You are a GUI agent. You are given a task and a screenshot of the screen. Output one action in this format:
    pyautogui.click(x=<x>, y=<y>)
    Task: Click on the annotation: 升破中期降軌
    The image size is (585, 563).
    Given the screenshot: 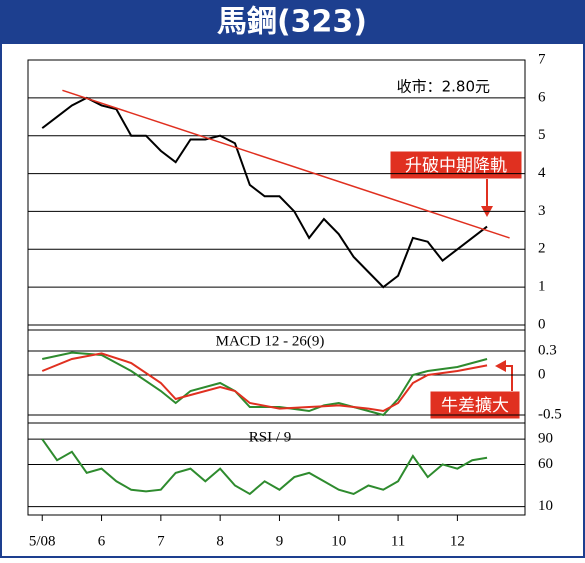 What is the action you would take?
    pyautogui.click(x=456, y=166)
    